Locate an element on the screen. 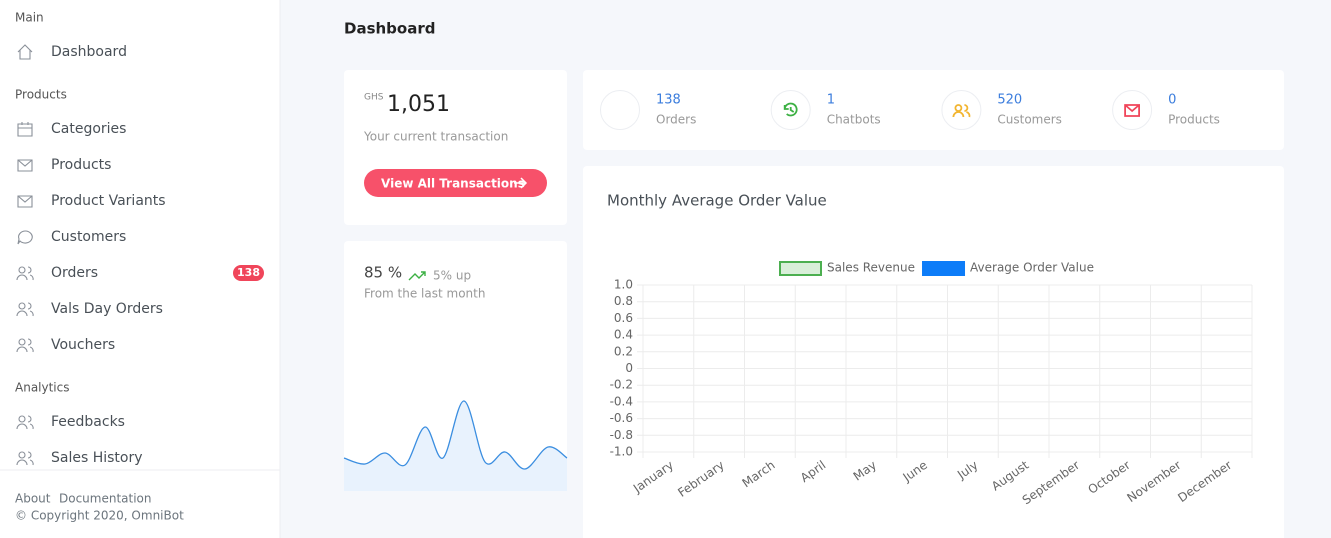 Image resolution: width=1331 pixels, height=538 pixels. copyright: © Copyright 2020, OmniBot is located at coordinates (99, 516).